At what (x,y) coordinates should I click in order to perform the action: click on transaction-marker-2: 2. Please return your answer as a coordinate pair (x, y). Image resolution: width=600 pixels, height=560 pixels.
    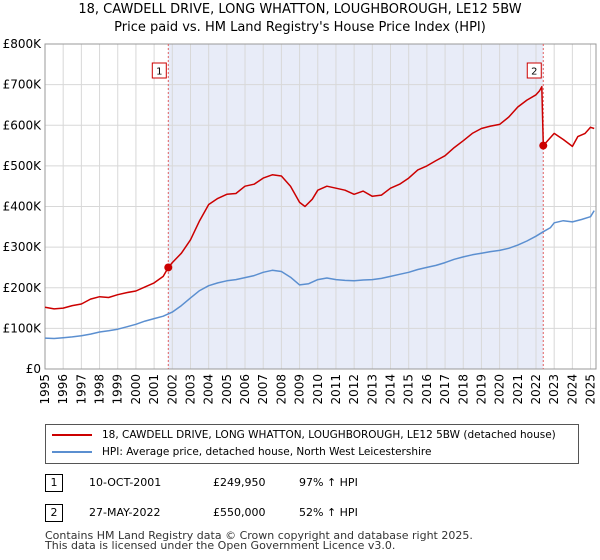
    Looking at the image, I should click on (54, 513).